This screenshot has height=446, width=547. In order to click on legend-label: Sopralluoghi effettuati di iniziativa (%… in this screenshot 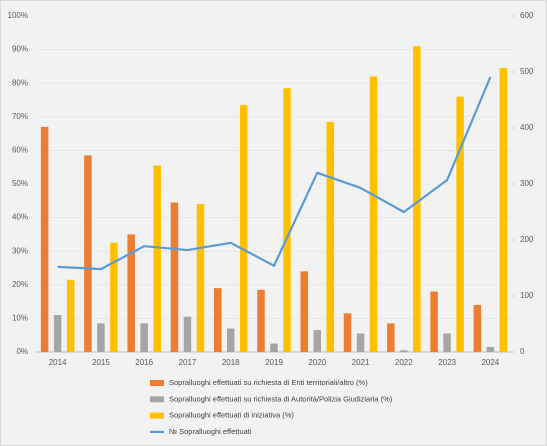, I will do `click(231, 415)`.